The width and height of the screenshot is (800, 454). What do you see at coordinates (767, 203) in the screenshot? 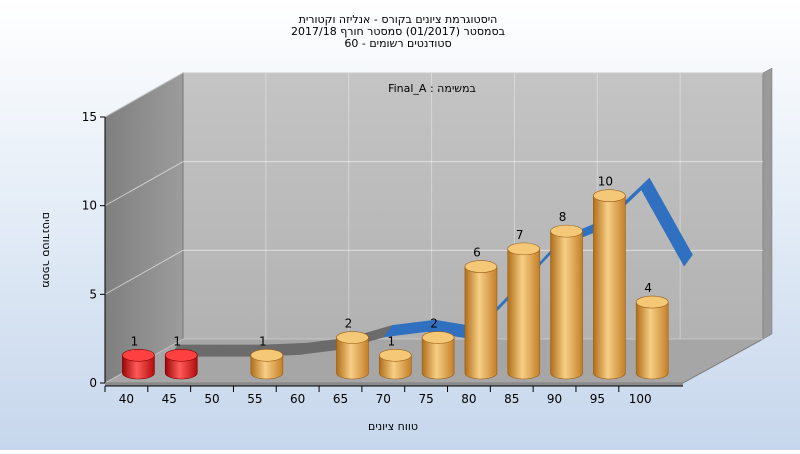
I see `back-wall-right-edge` at bounding box center [767, 203].